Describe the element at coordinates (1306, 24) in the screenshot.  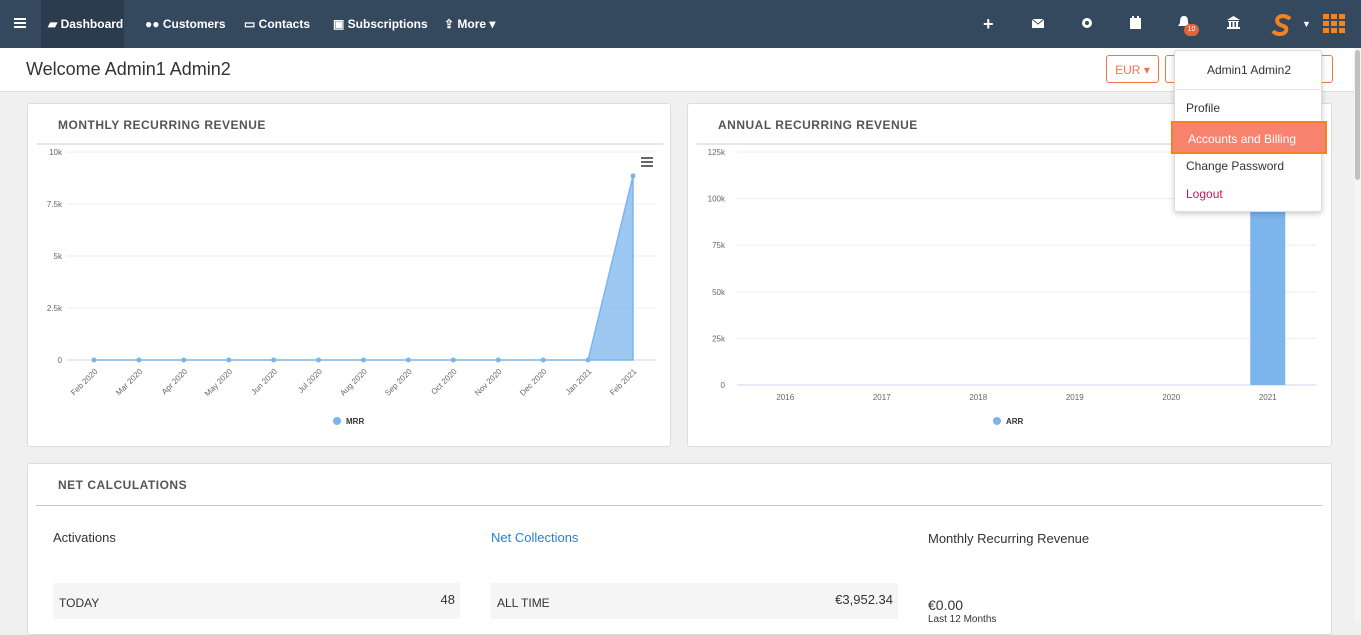
I see `logo-caret: ▼` at that location.